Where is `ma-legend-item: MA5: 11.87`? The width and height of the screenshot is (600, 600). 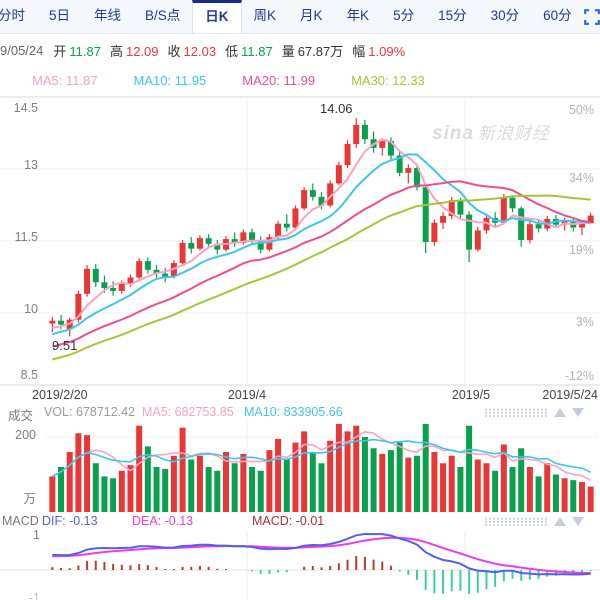 ma-legend-item: MA5: 11.87 is located at coordinates (65, 80).